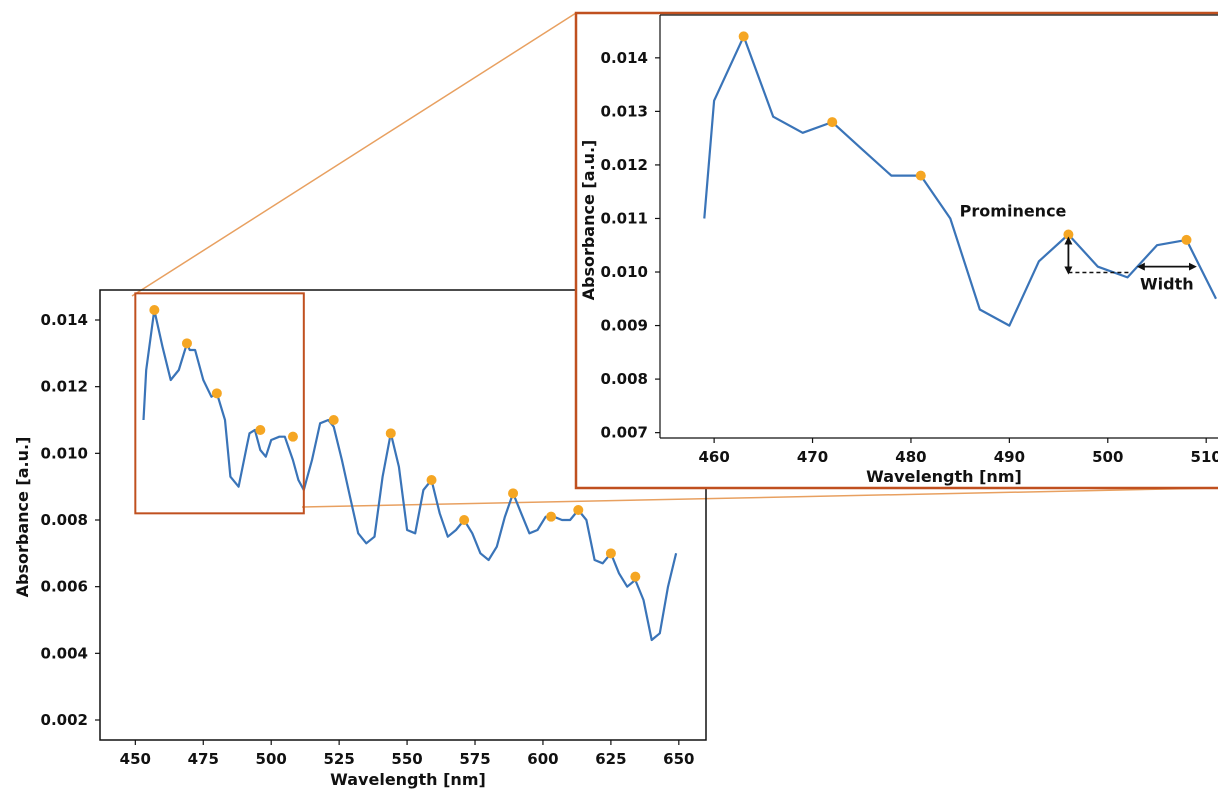 The height and width of the screenshot is (794, 1218). I want to click on main-peaks, so click(395, 443).